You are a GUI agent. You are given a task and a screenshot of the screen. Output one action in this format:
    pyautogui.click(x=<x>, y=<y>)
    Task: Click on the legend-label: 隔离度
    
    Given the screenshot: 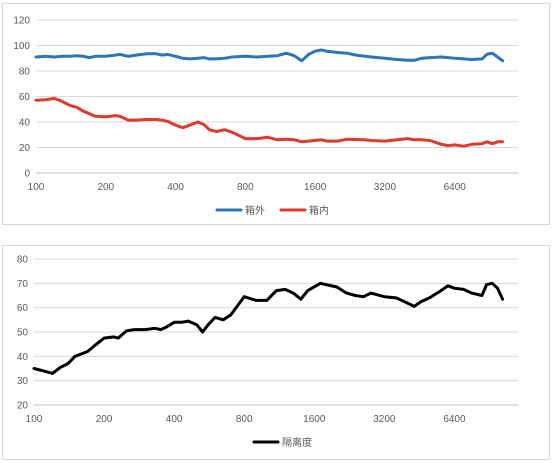 What is the action you would take?
    pyautogui.click(x=297, y=442)
    